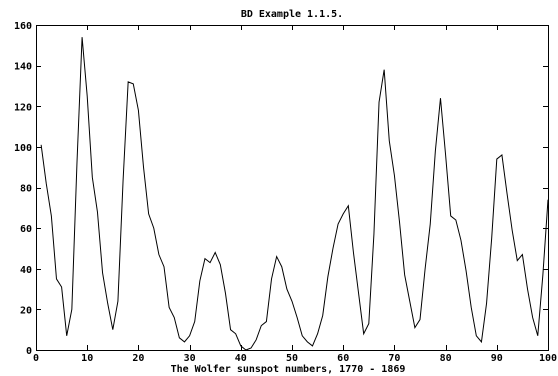 The width and height of the screenshot is (558, 376). Describe the element at coordinates (288, 369) in the screenshot. I see `x-axis-label: The Wolfer sunspot numbers, 1770 - 1869` at that location.